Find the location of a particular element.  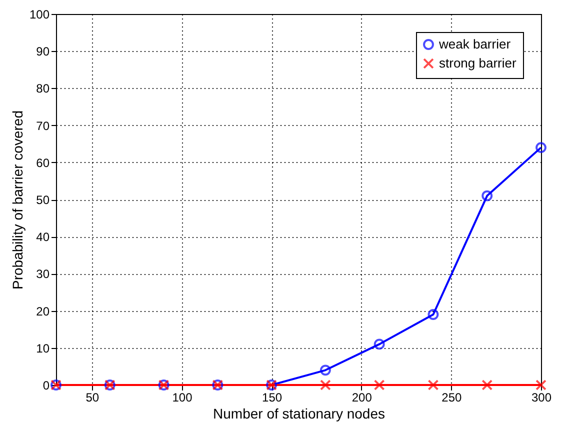

legend-label: strong barrier is located at coordinates (478, 63).